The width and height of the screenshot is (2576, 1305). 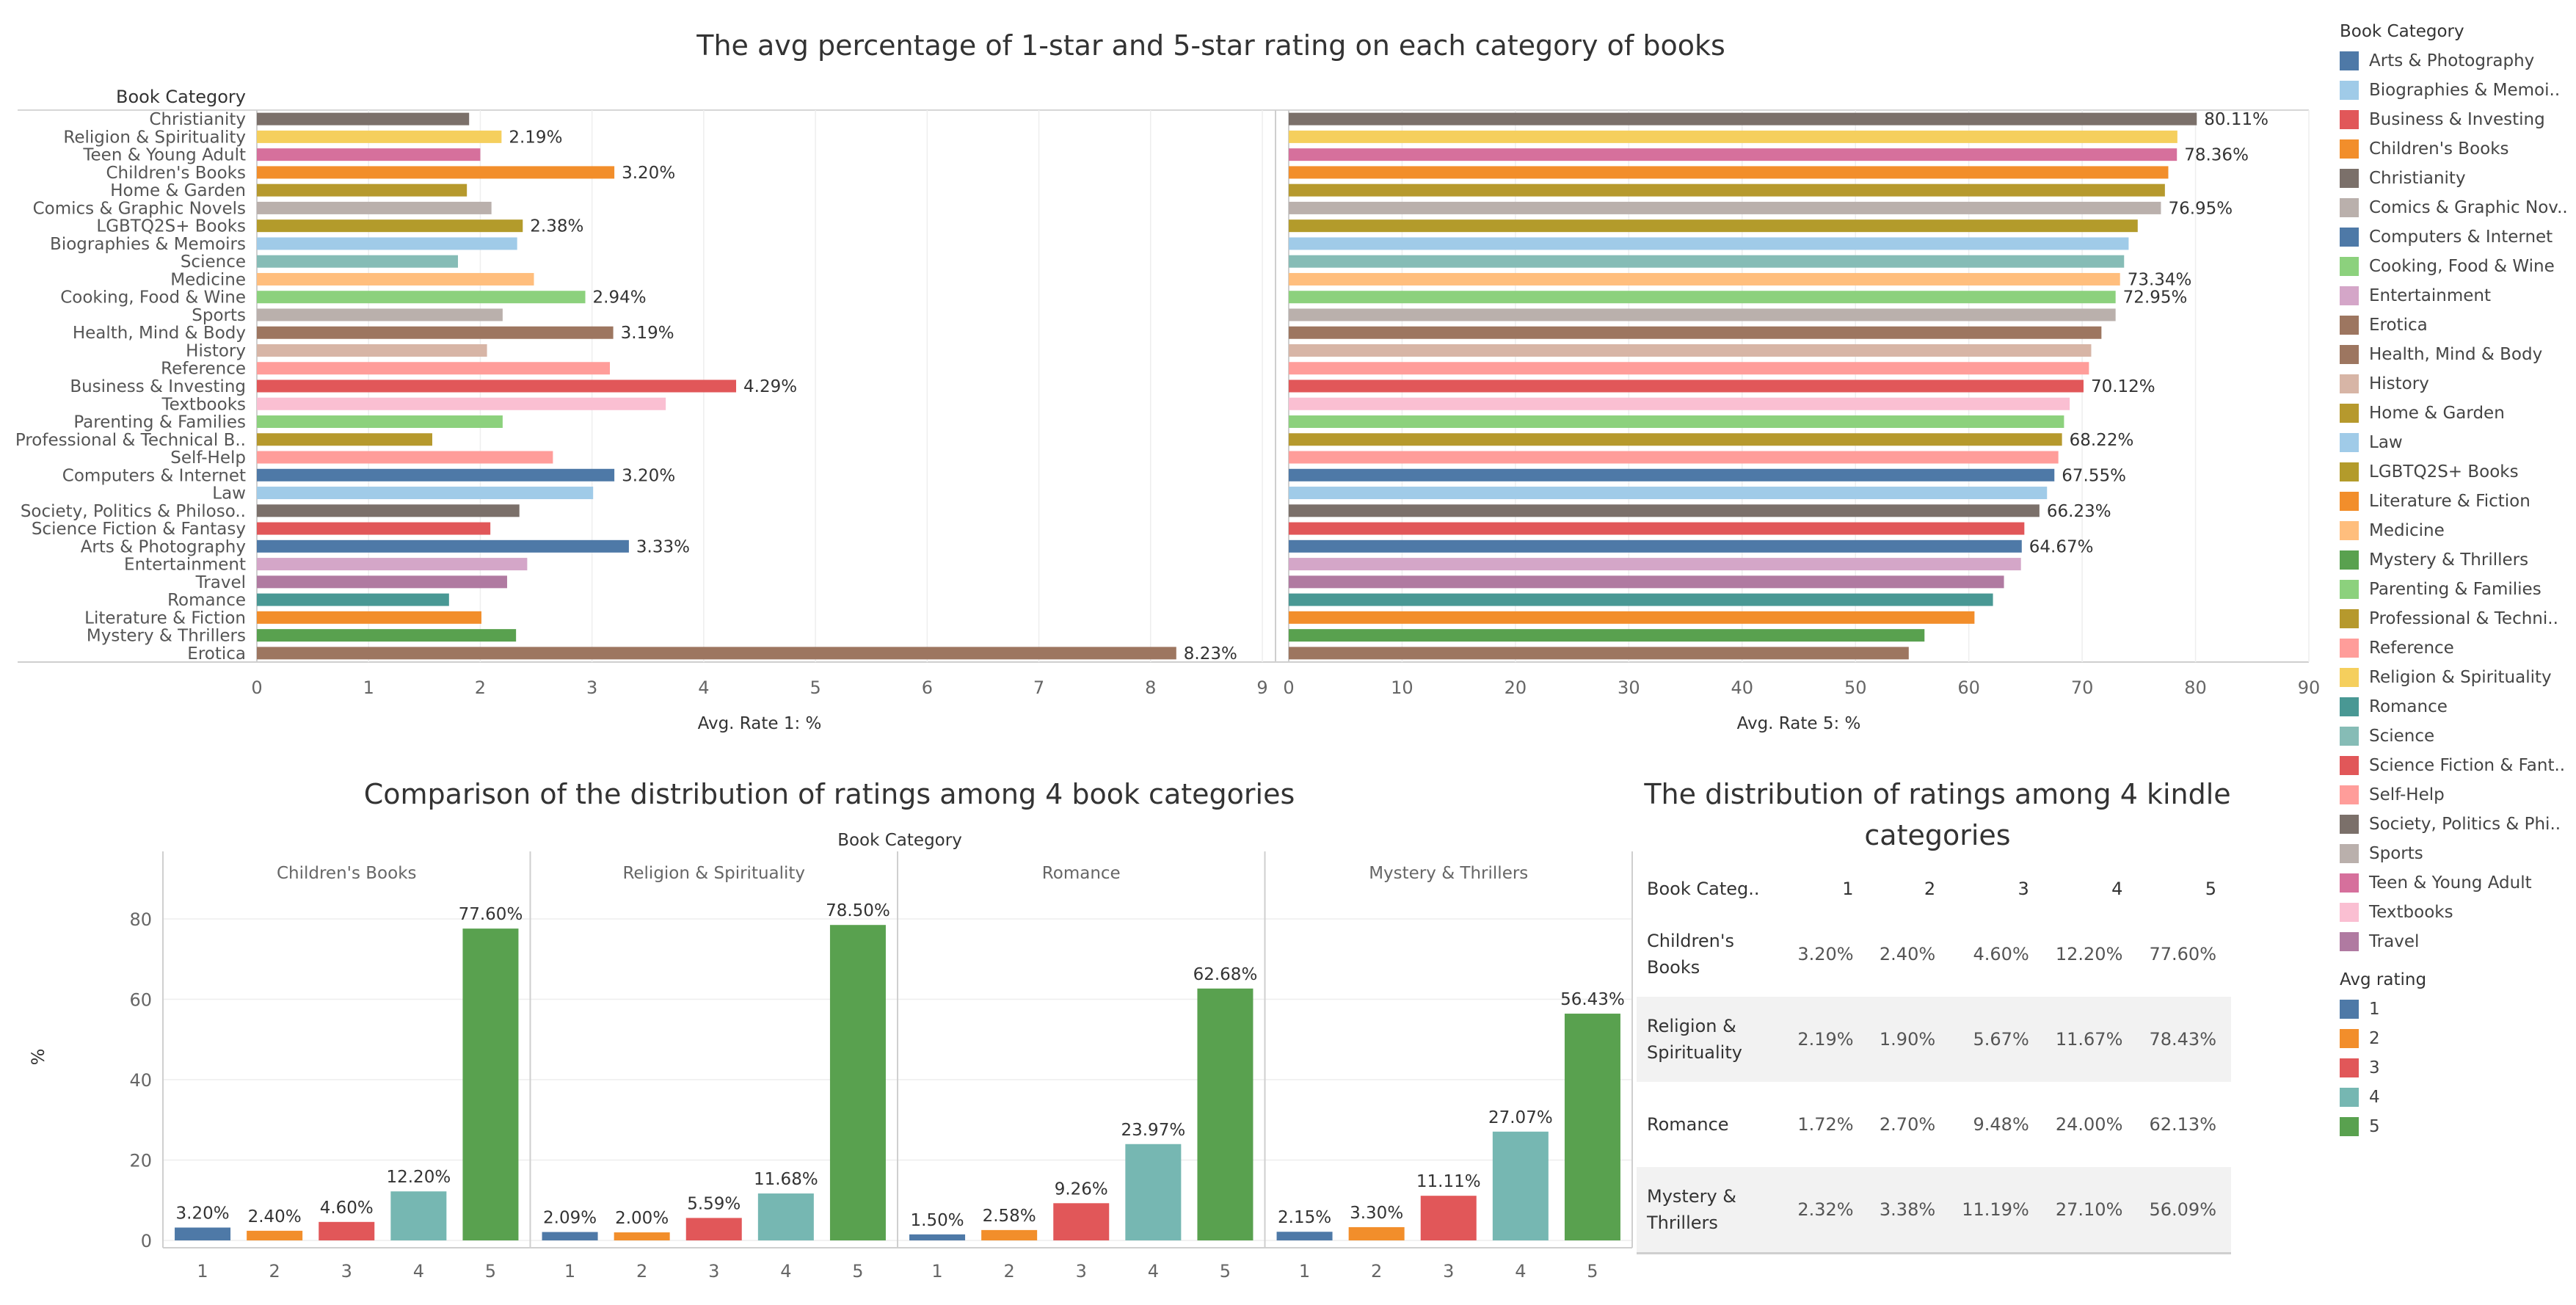 What do you see at coordinates (1690, 954) in the screenshot?
I see `table-cell-category: Children's Books` at bounding box center [1690, 954].